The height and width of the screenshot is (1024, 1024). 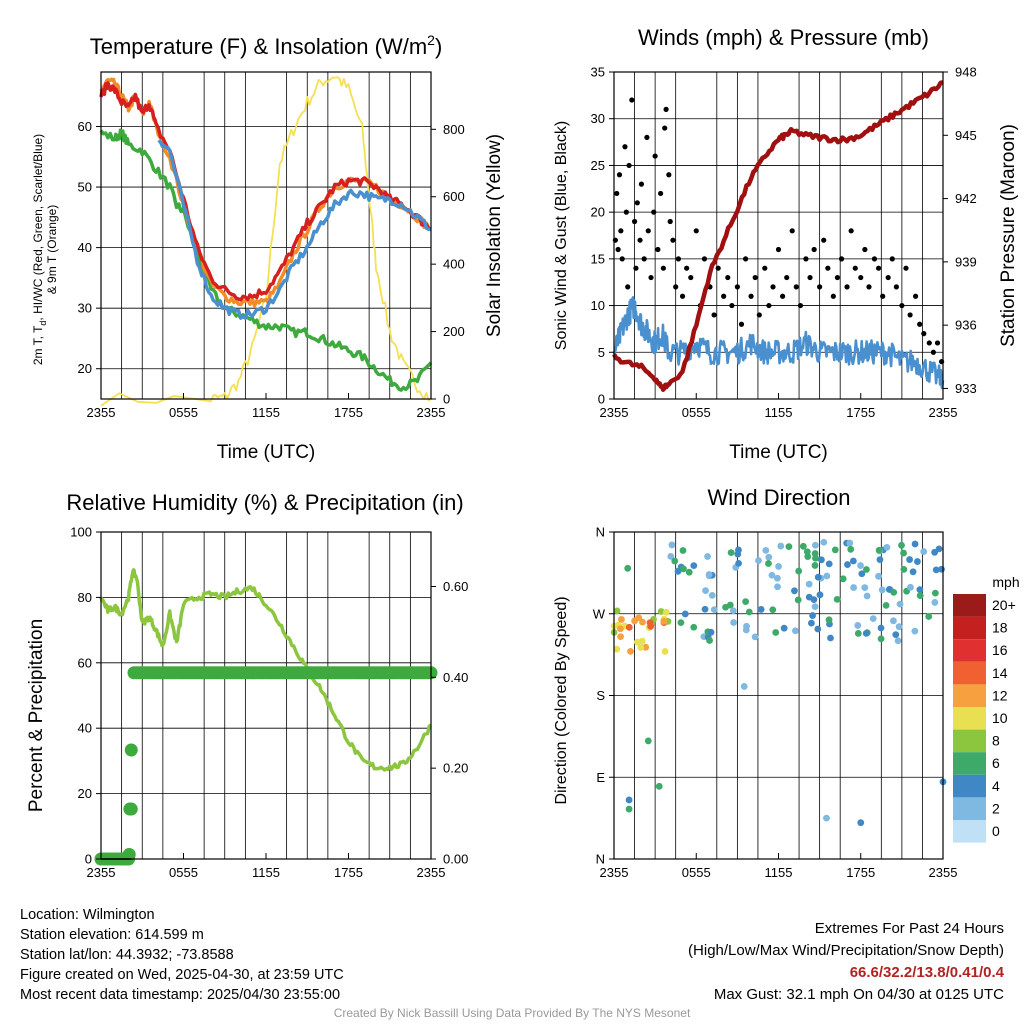 What do you see at coordinates (455, 768) in the screenshot?
I see `y-right-tick-label: 0.20` at bounding box center [455, 768].